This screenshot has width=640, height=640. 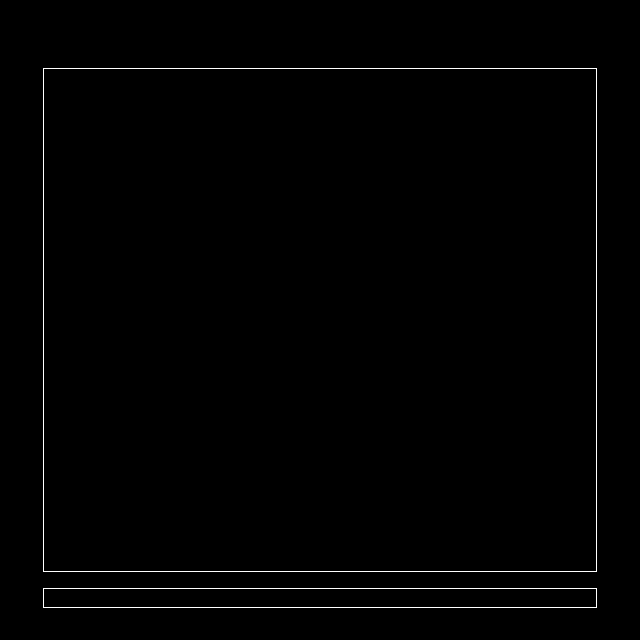 I want to click on colorbar-container, so click(x=320, y=607).